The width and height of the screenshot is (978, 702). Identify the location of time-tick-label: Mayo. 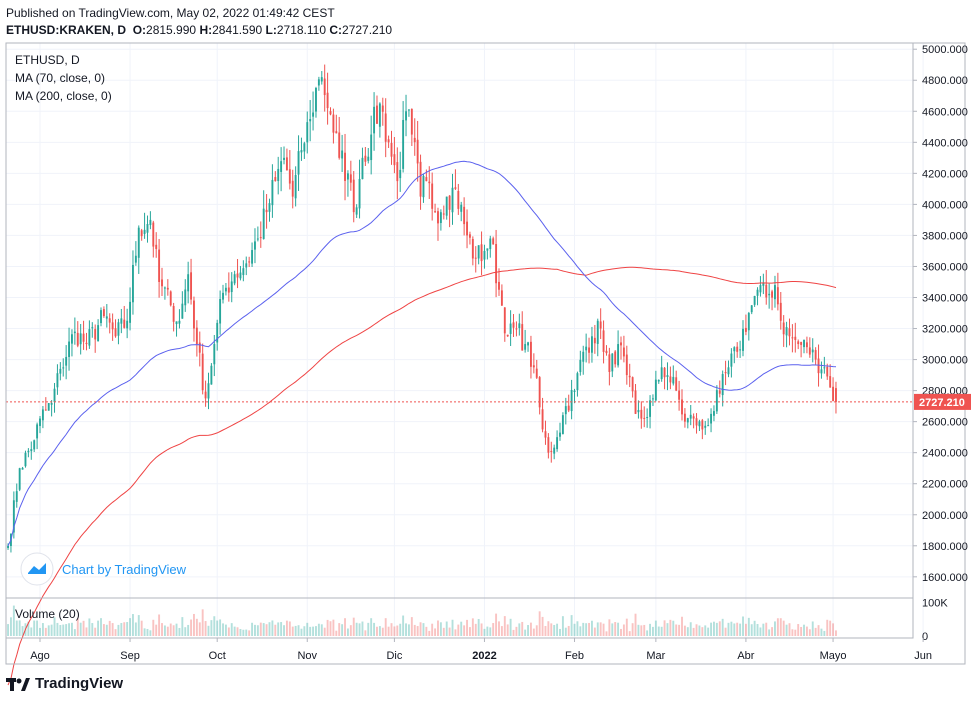
(833, 656).